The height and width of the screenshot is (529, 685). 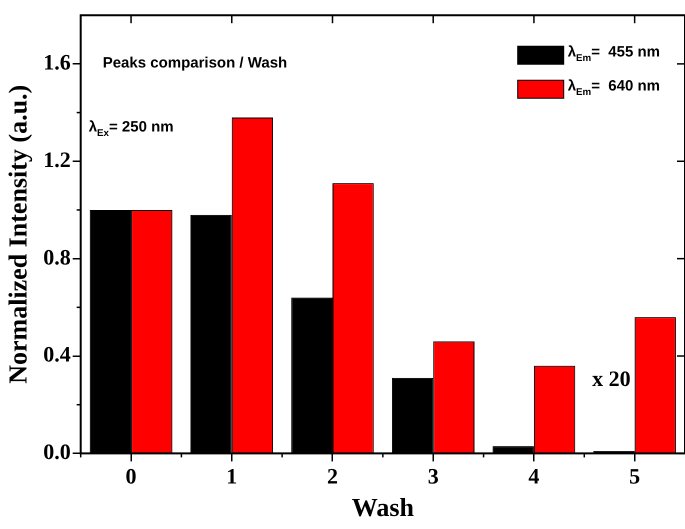 I want to click on annotation: x 20, so click(x=611, y=379).